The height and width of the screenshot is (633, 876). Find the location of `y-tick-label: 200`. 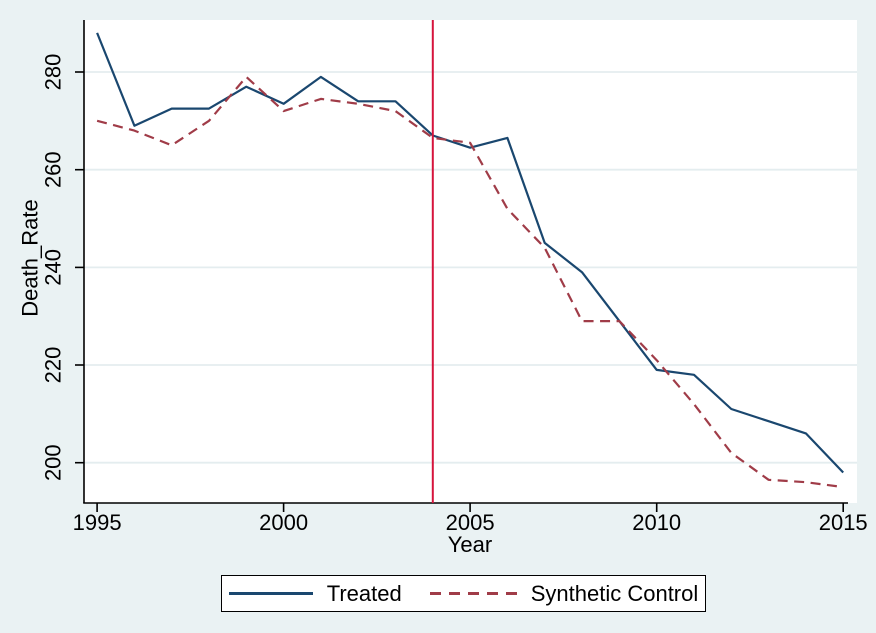

y-tick-label: 200 is located at coordinates (53, 462).